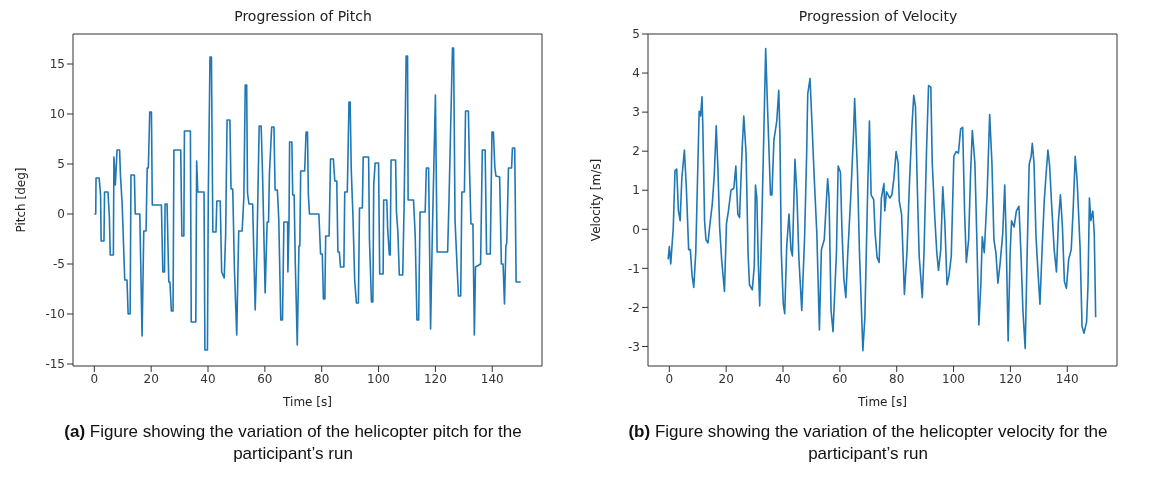 The width and height of the screenshot is (1161, 485). What do you see at coordinates (634, 268) in the screenshot?
I see `y-tick-label: -1` at bounding box center [634, 268].